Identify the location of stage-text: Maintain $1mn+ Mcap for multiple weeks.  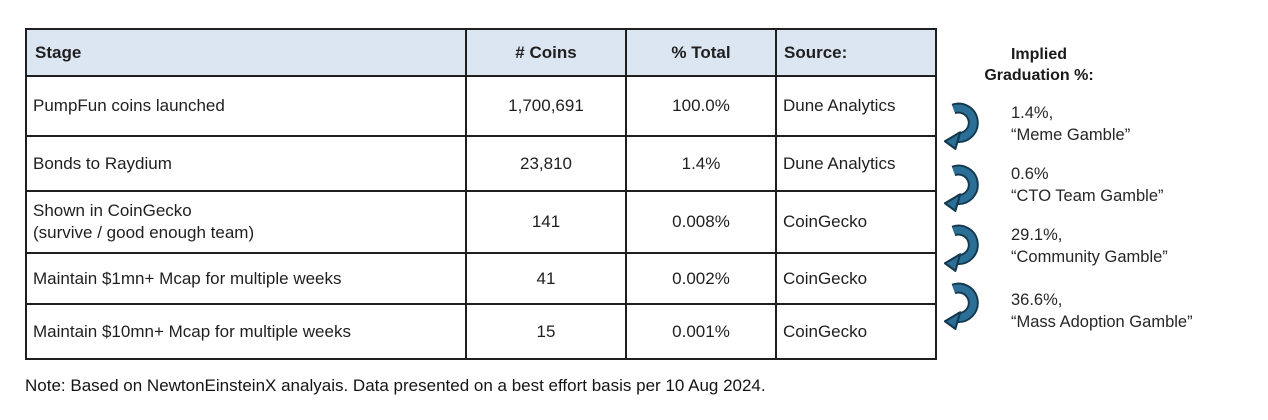
(187, 278).